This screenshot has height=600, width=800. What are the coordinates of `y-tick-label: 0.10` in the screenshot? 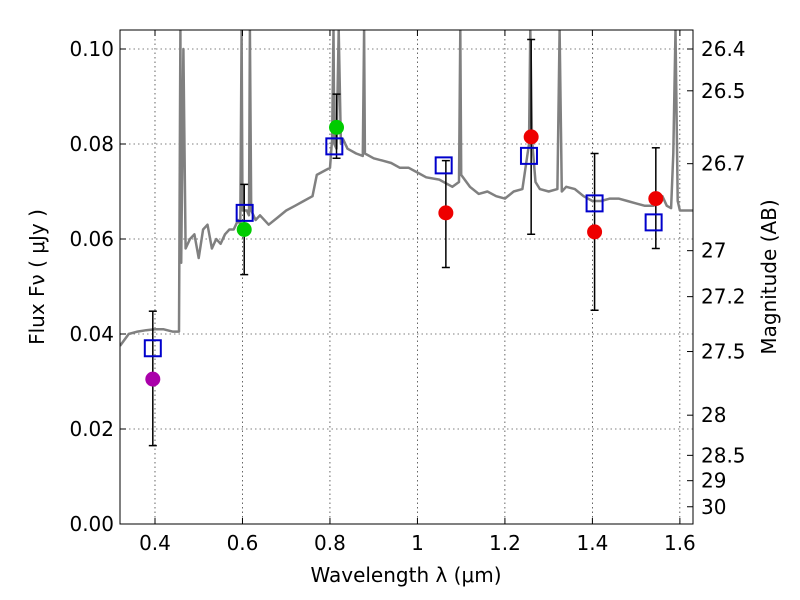 It's located at (91, 49).